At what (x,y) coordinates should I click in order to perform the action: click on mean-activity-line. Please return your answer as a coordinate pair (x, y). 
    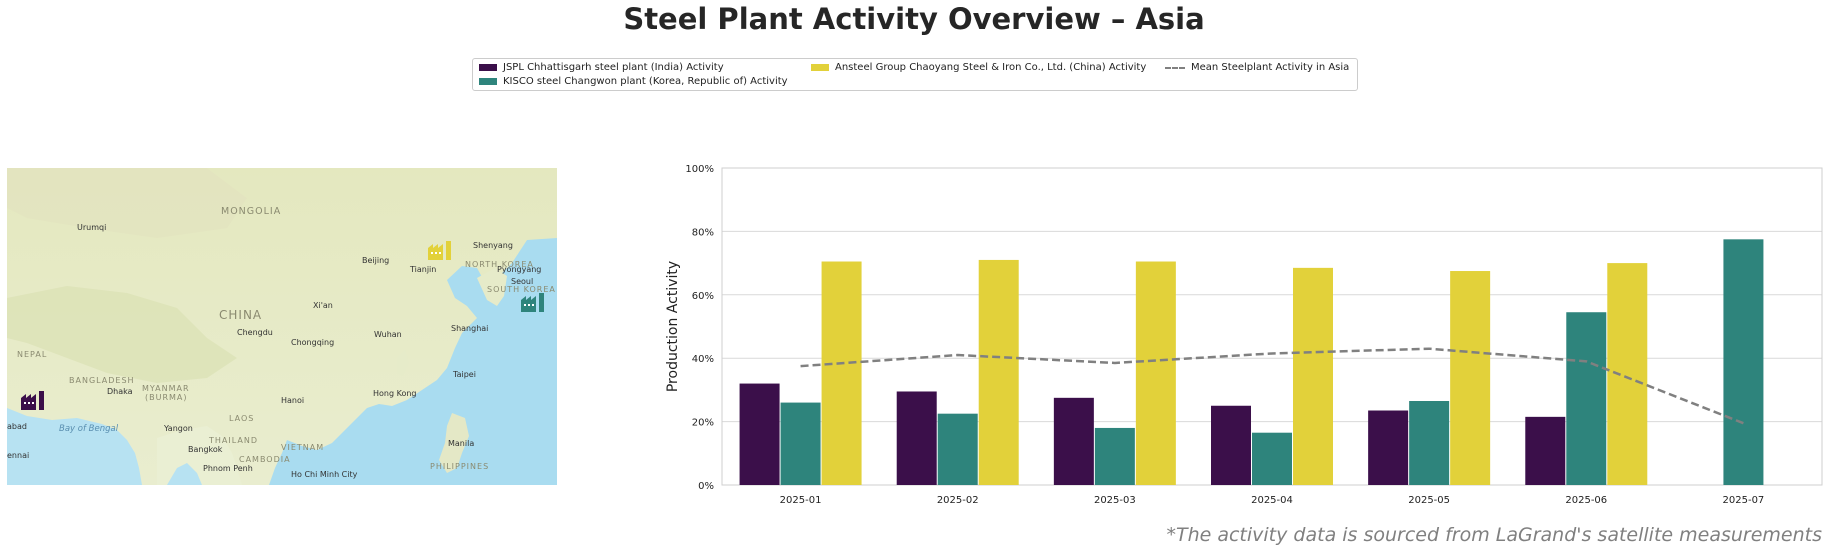
    Looking at the image, I should click on (1272, 386).